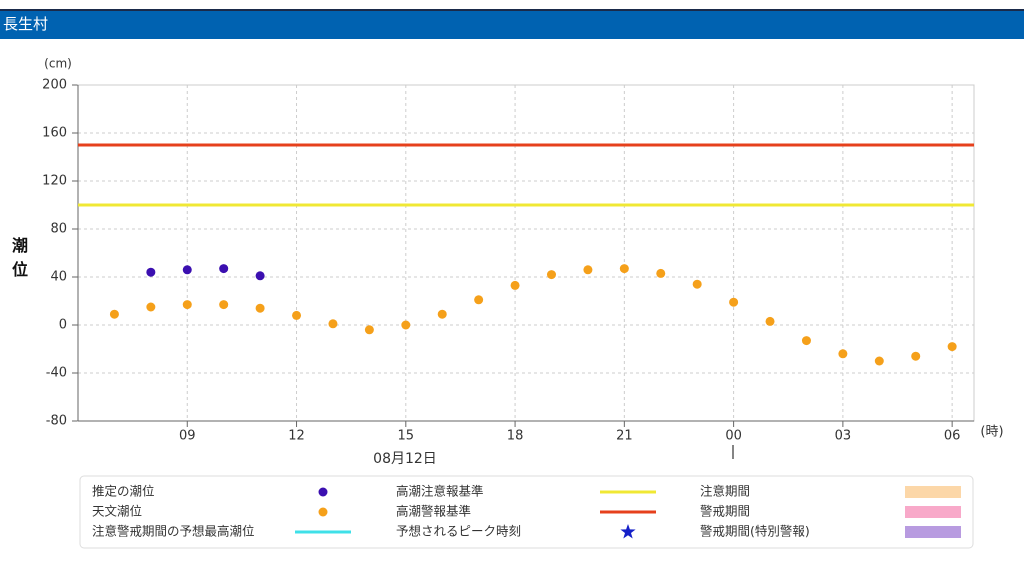  What do you see at coordinates (58, 229) in the screenshot?
I see `y-tick-label: 80` at bounding box center [58, 229].